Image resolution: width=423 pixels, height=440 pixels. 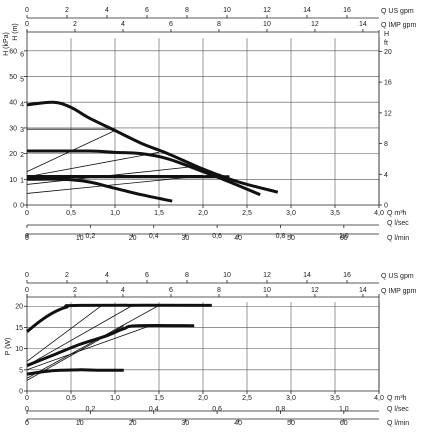 I want to click on y-tick-label-left: 15, so click(x=19, y=328).